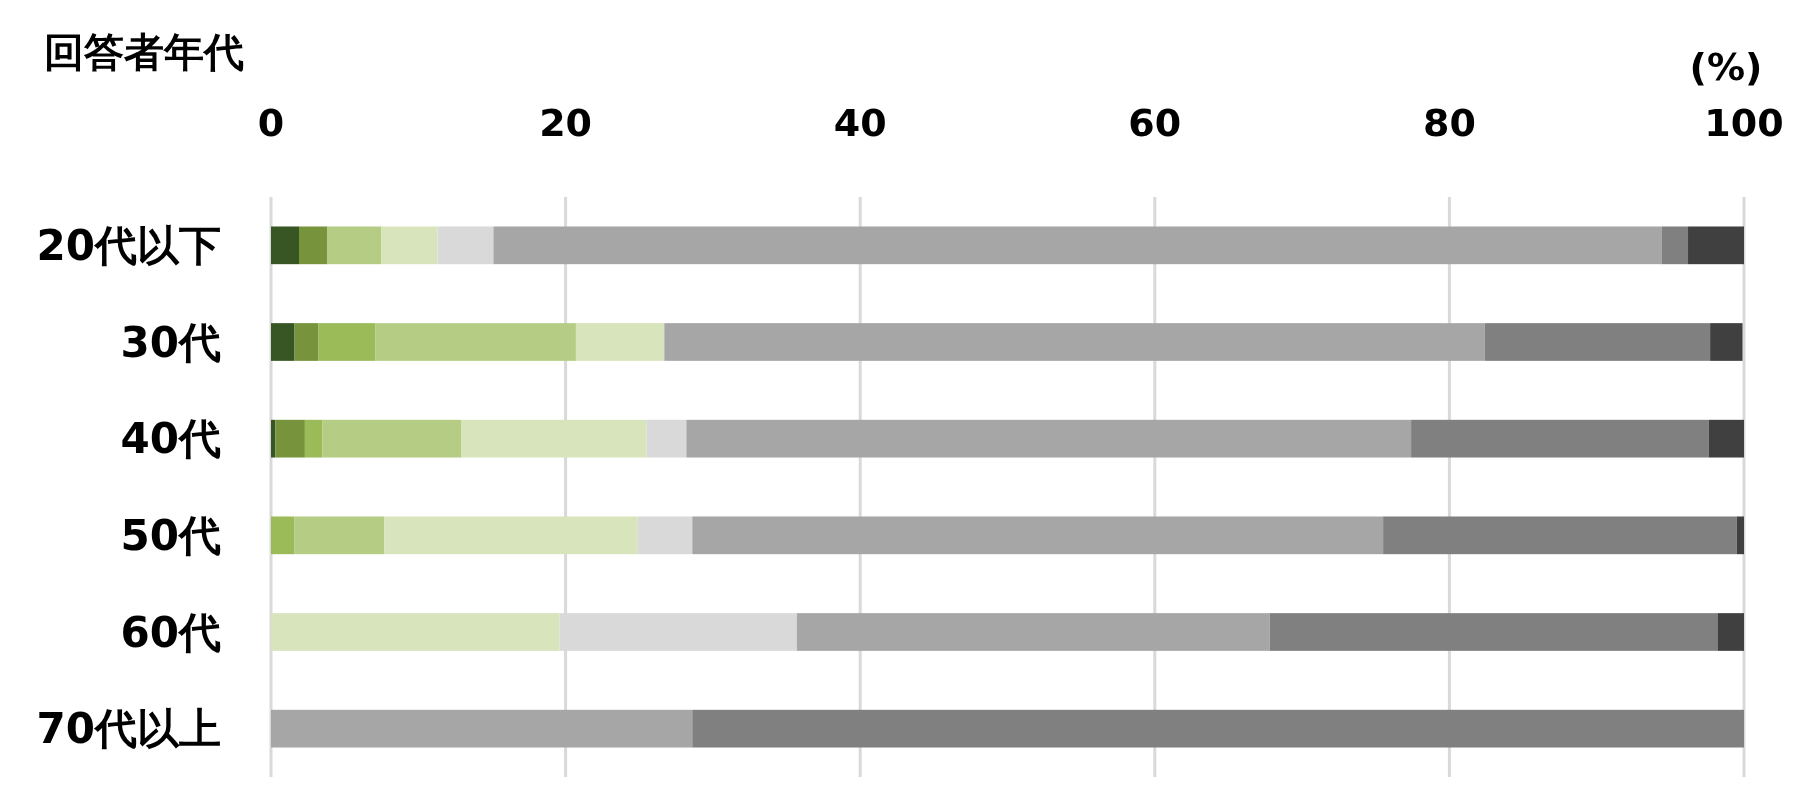 Image resolution: width=1806 pixels, height=800 pixels. What do you see at coordinates (1155, 123) in the screenshot?
I see `x-tick-label: 60` at bounding box center [1155, 123].